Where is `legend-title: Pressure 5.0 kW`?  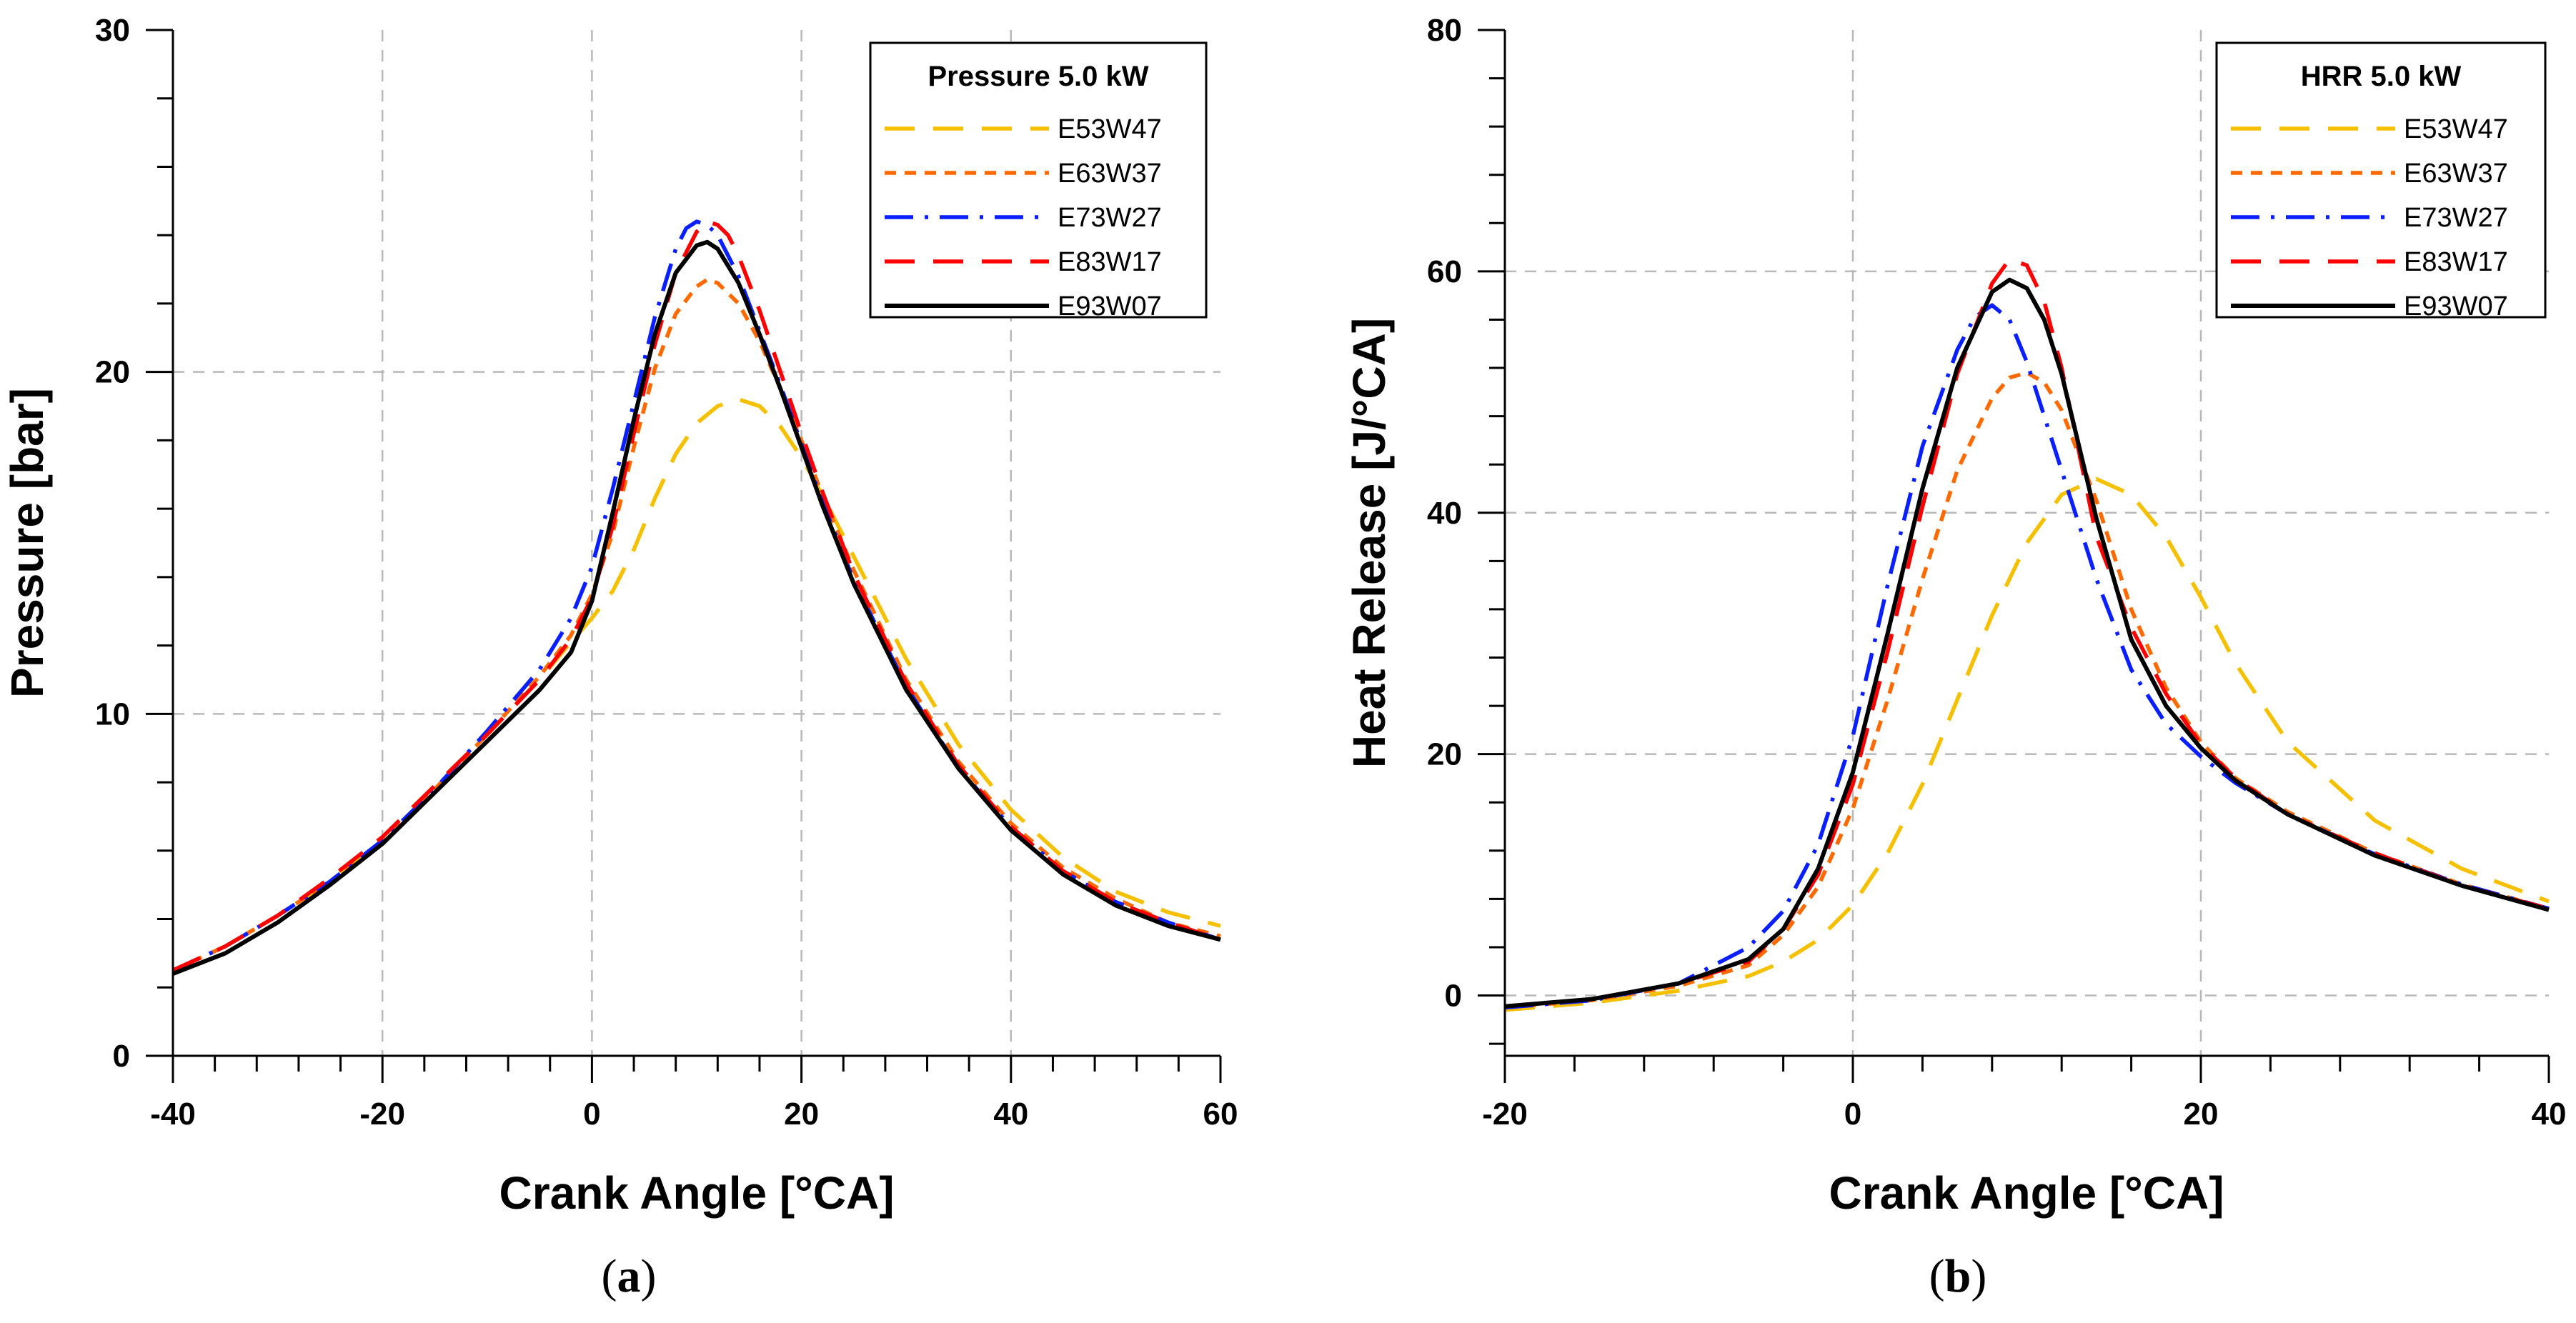
legend-title: Pressure 5.0 kW is located at coordinates (1038, 76).